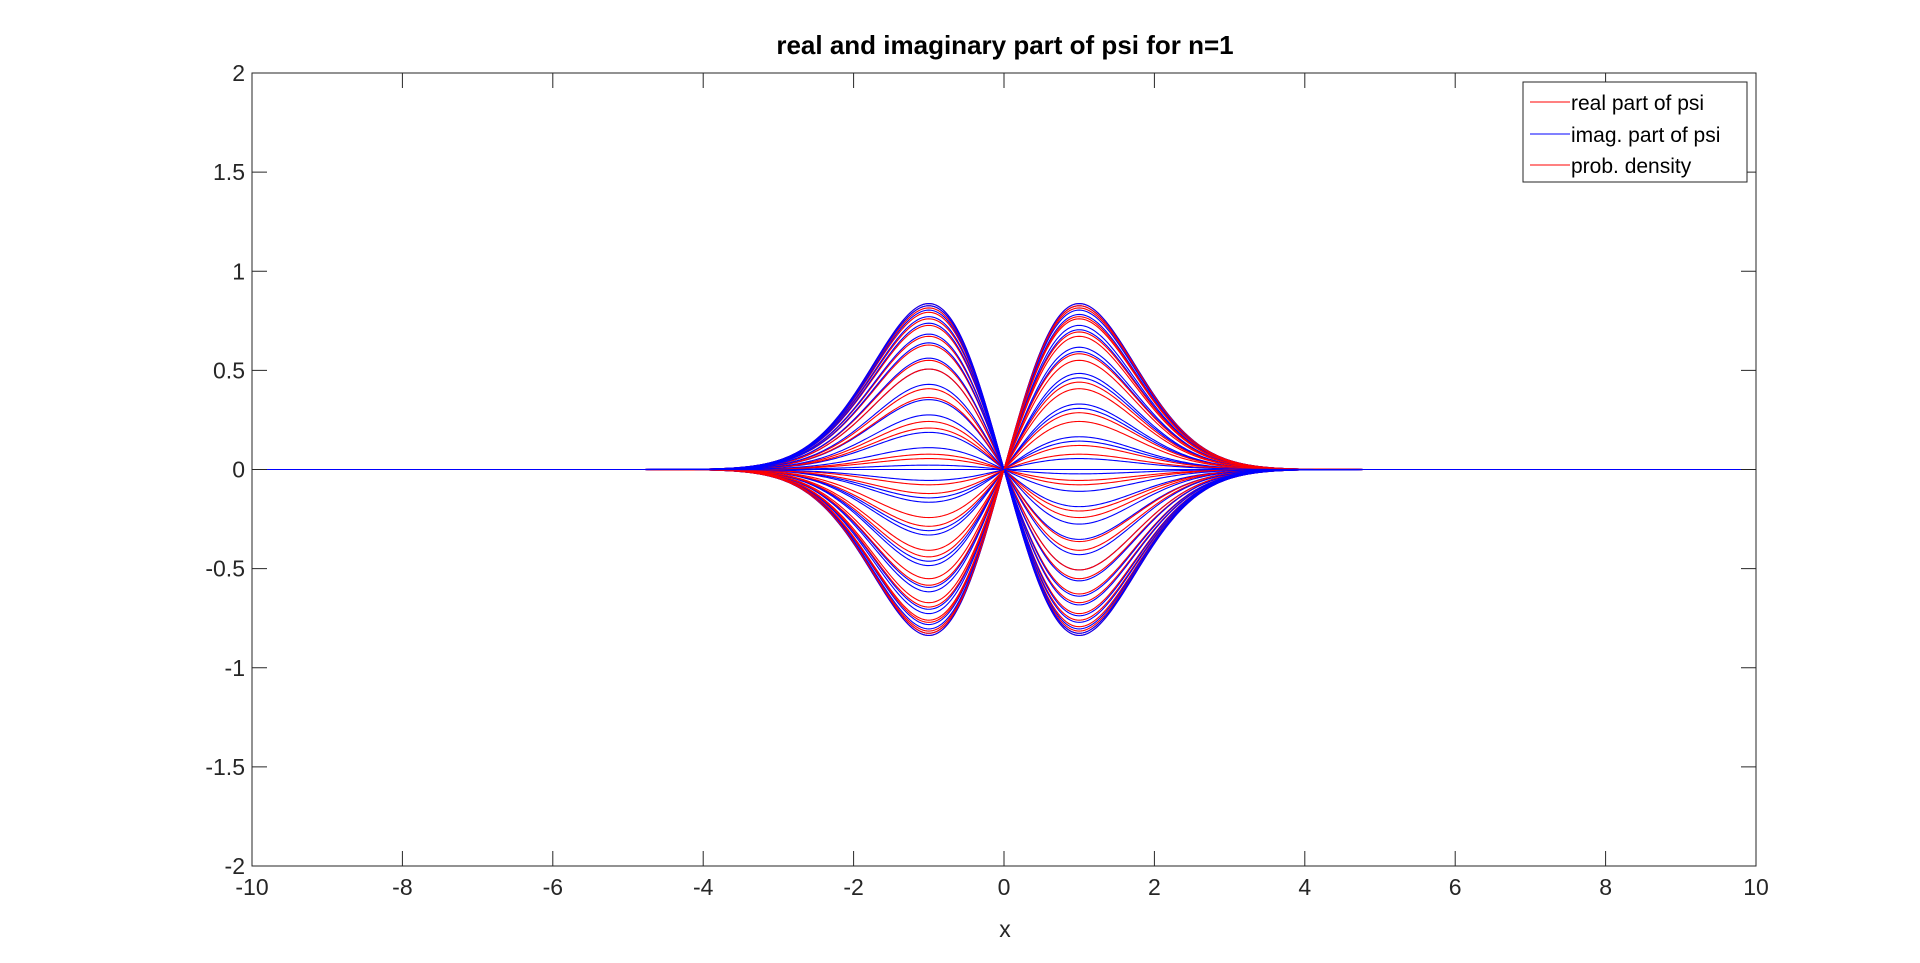 Image resolution: width=1920 pixels, height=963 pixels. Describe the element at coordinates (1004, 887) in the screenshot. I see `x-tick-label: 0` at that location.